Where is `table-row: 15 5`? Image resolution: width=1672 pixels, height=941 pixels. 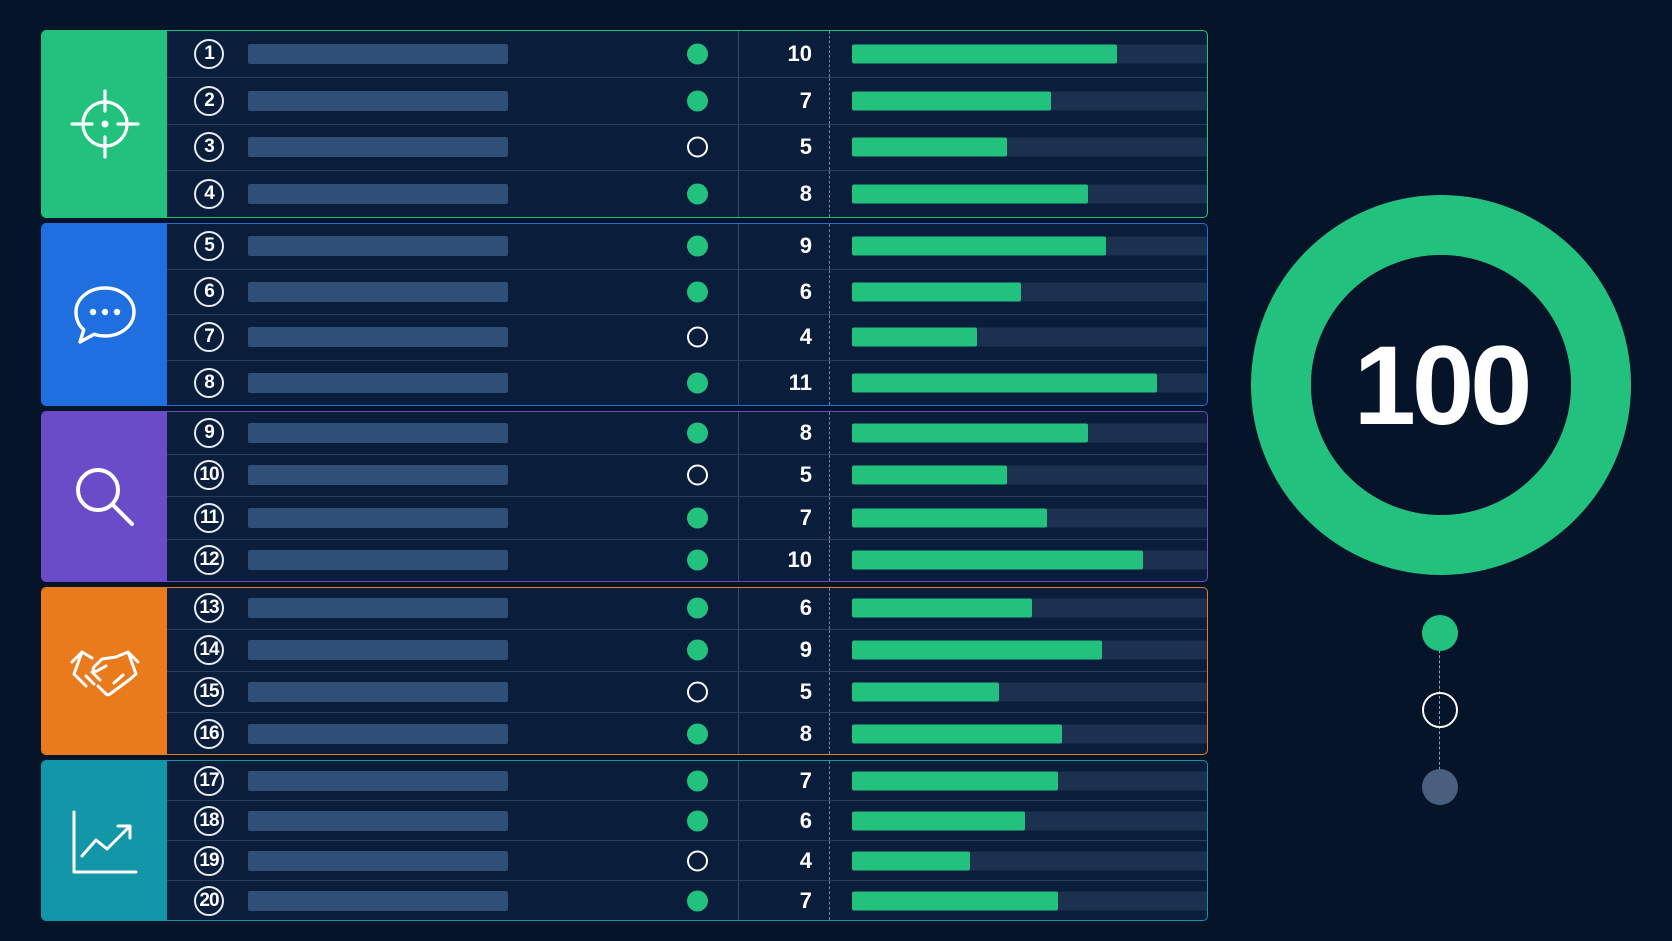 table-row: 15 5 is located at coordinates (687, 691).